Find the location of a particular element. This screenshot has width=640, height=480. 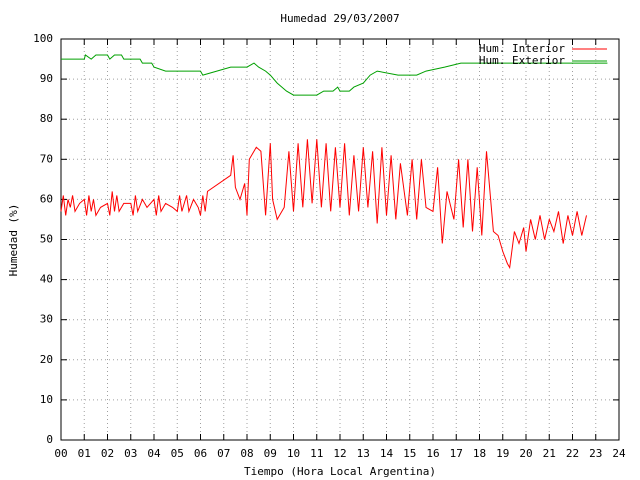

y-tick-label: 0 is located at coordinates (49, 439).